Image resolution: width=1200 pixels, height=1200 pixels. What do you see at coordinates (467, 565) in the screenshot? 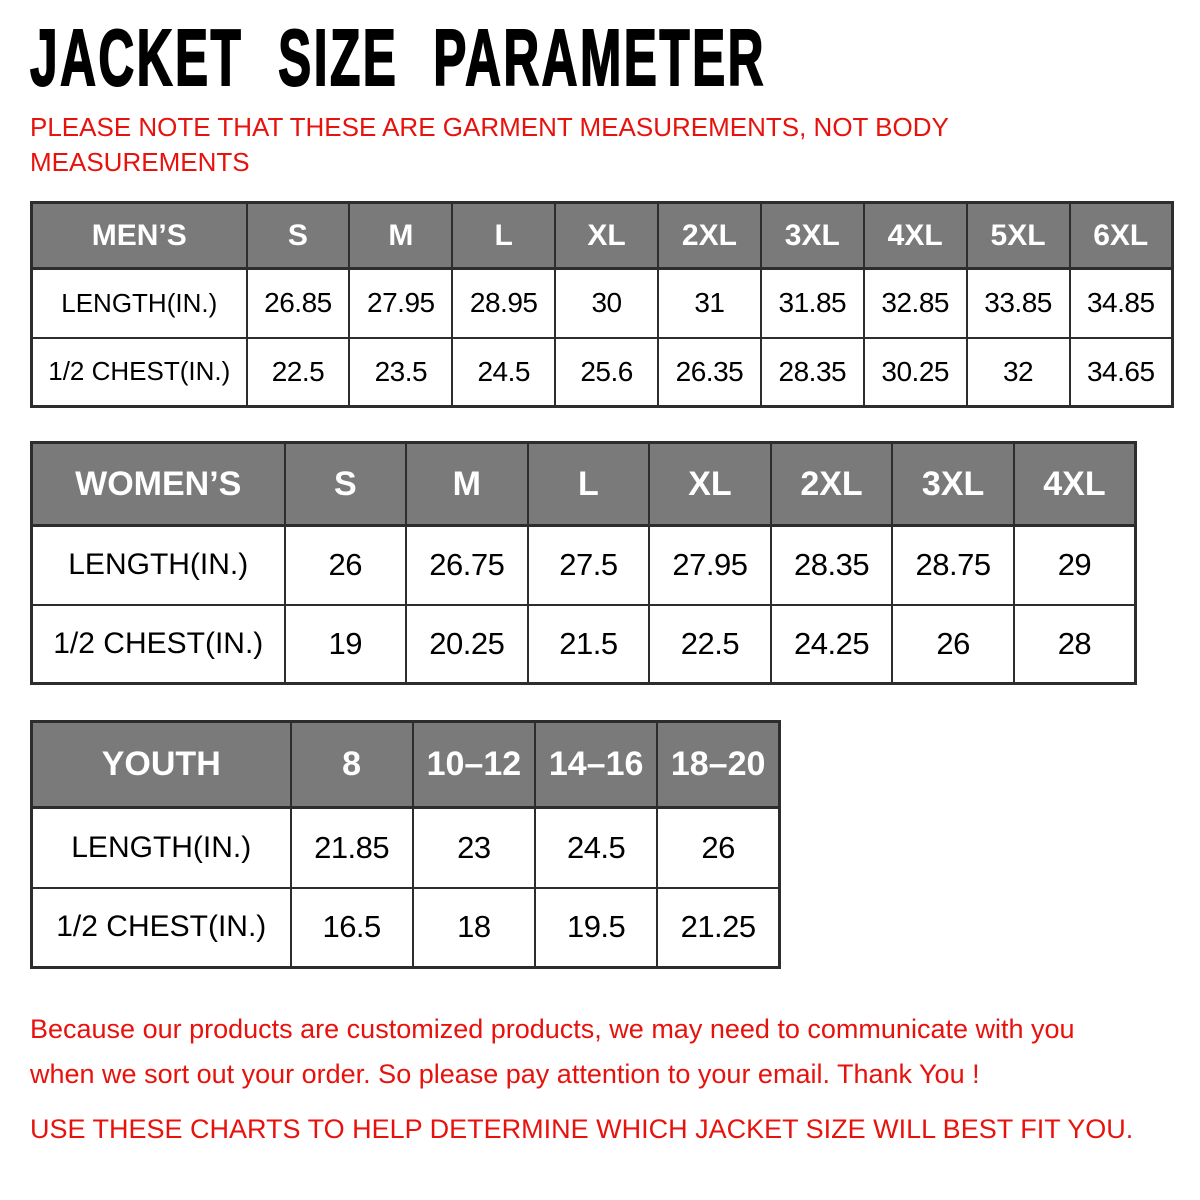
I see `measurement-value-cell: 26.75` at bounding box center [467, 565].